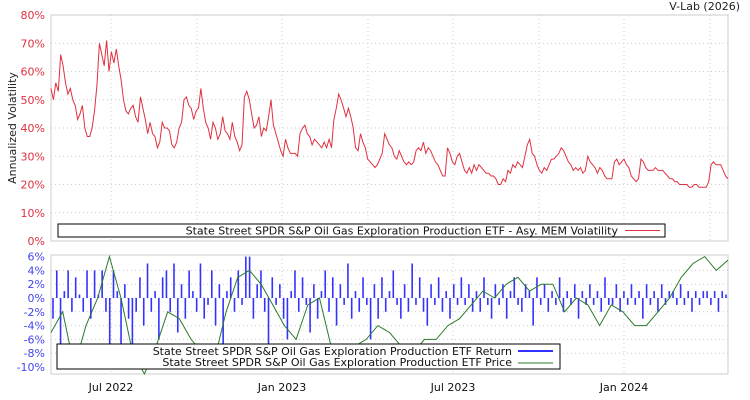 Image resolution: width=750 pixels, height=400 pixels. Describe the element at coordinates (33, 213) in the screenshot. I see `y-tick-label: 10%` at that location.